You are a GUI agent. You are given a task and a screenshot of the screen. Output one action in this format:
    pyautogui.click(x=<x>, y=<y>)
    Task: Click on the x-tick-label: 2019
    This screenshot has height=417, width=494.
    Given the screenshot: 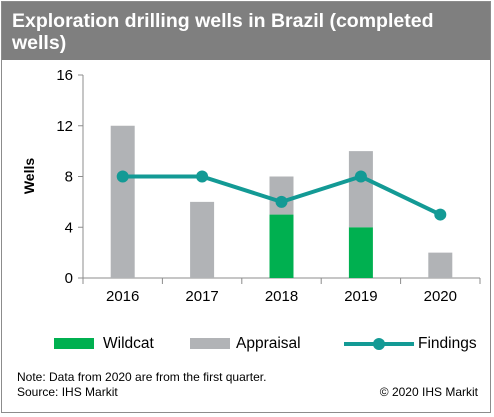 What is the action you would take?
    pyautogui.click(x=360, y=296)
    